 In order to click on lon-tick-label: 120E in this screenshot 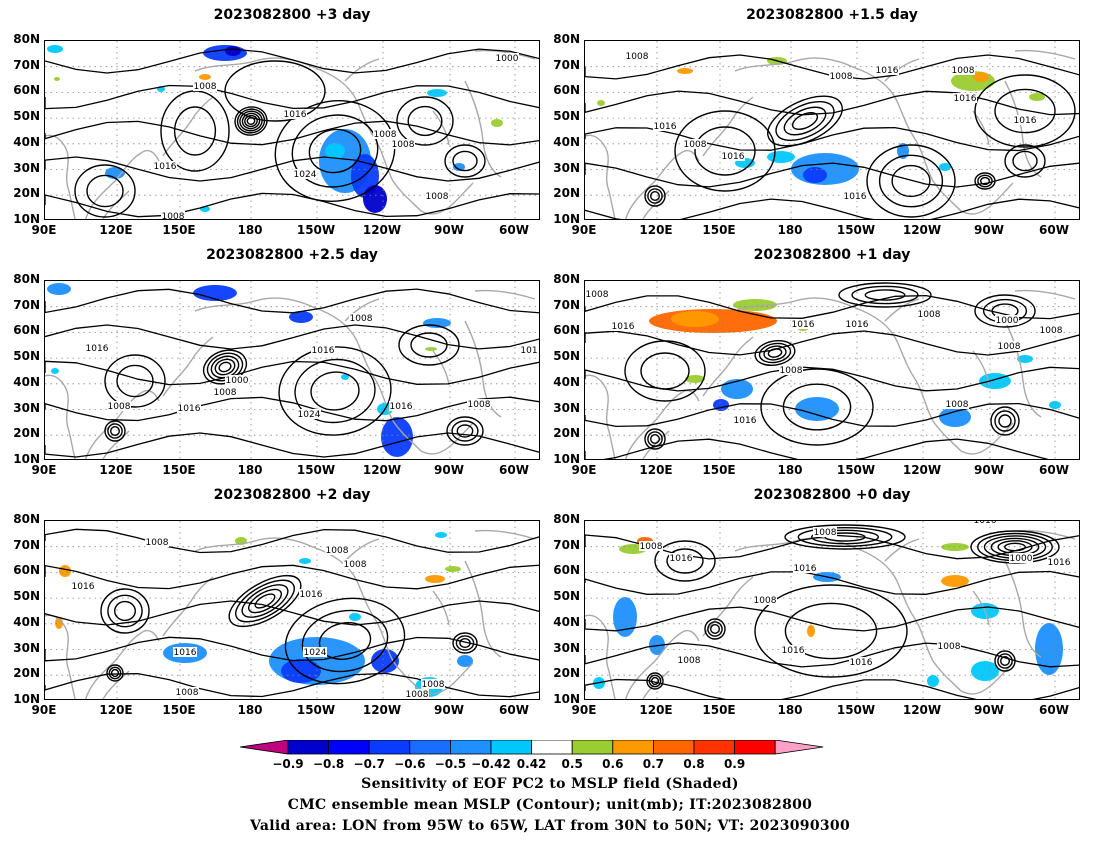, I will do `click(656, 470)`.